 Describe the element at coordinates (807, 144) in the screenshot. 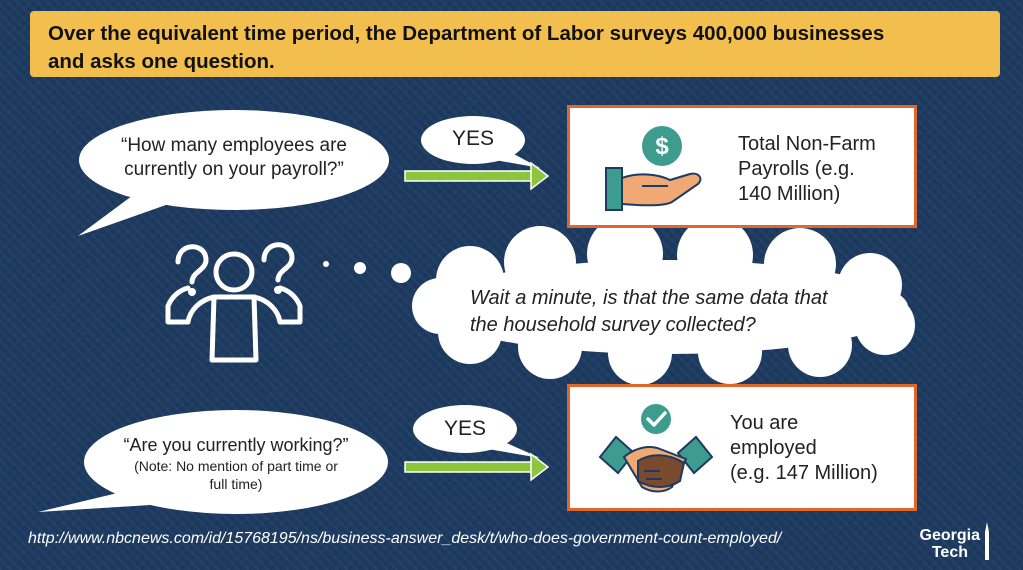

I see `result-1-line-1: Total Non-Farm` at that location.